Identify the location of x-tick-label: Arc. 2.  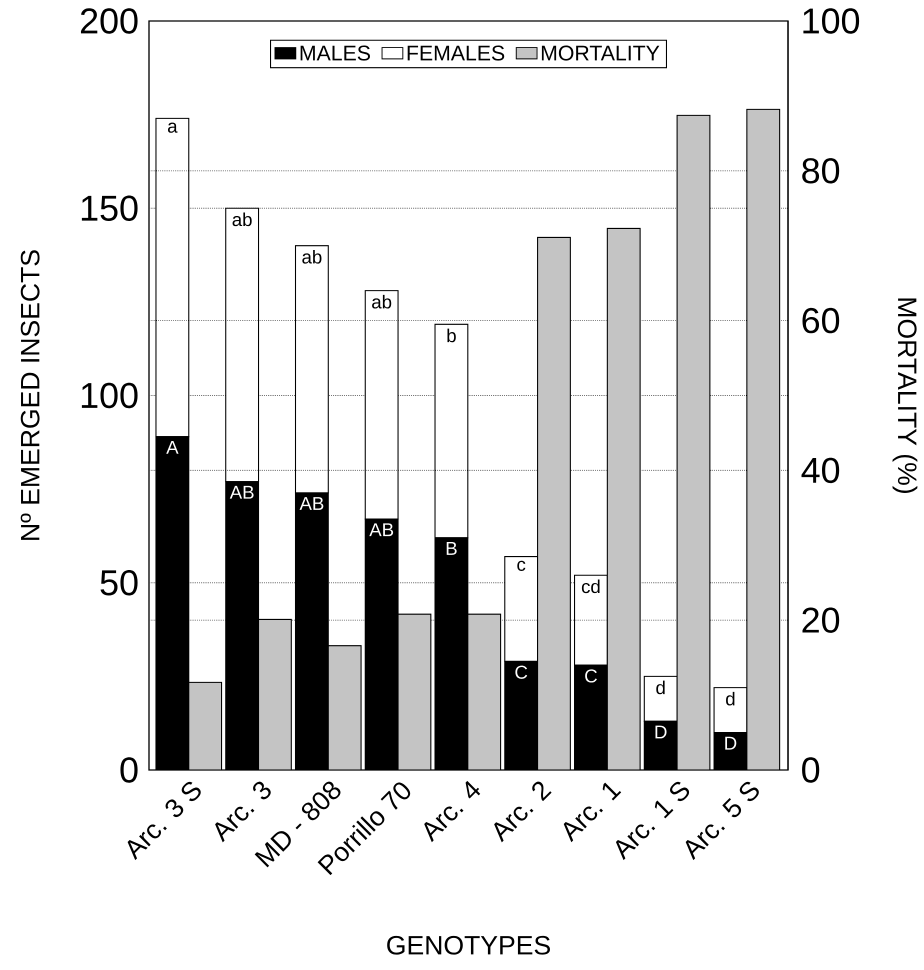
(523, 812).